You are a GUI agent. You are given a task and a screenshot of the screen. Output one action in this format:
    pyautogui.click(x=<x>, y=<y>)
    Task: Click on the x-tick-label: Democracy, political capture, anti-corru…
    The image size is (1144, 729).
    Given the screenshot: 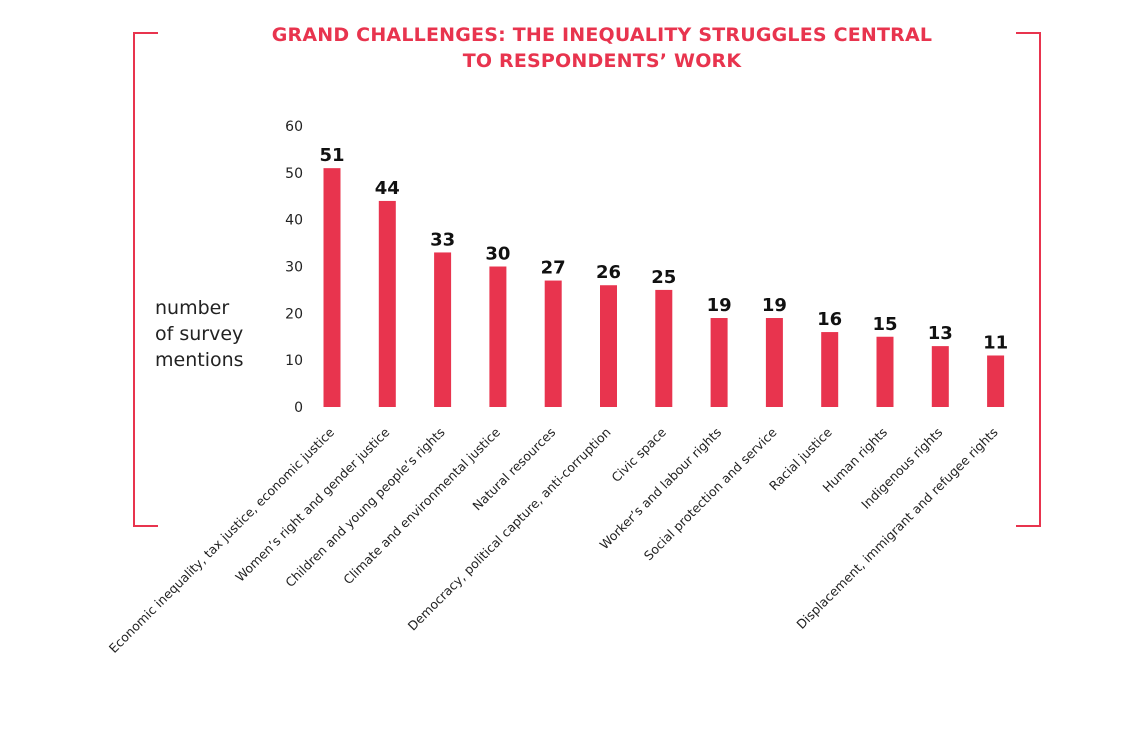 What is the action you would take?
    pyautogui.click(x=509, y=529)
    